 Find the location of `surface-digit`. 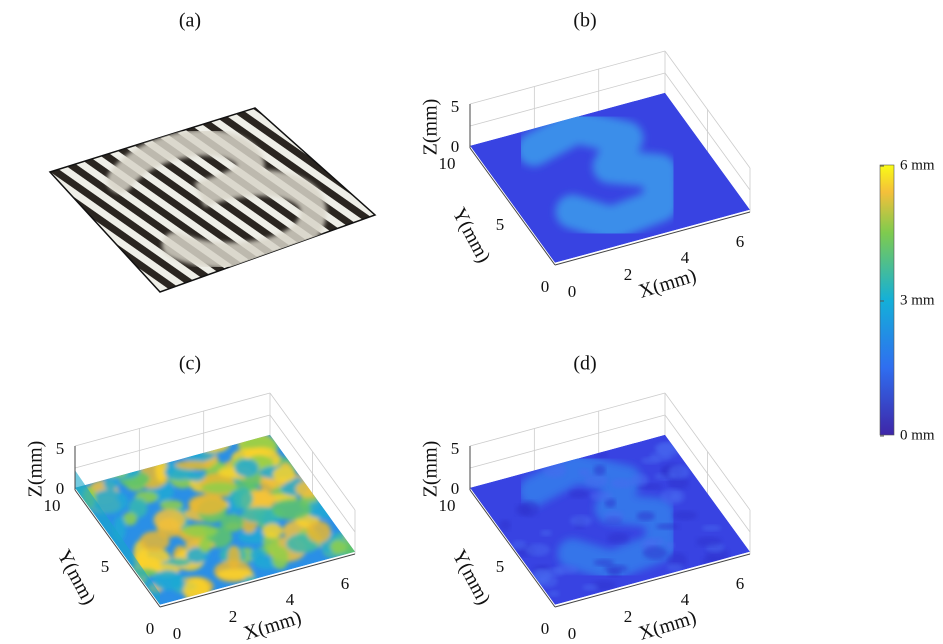

surface-digit is located at coordinates (597, 175).